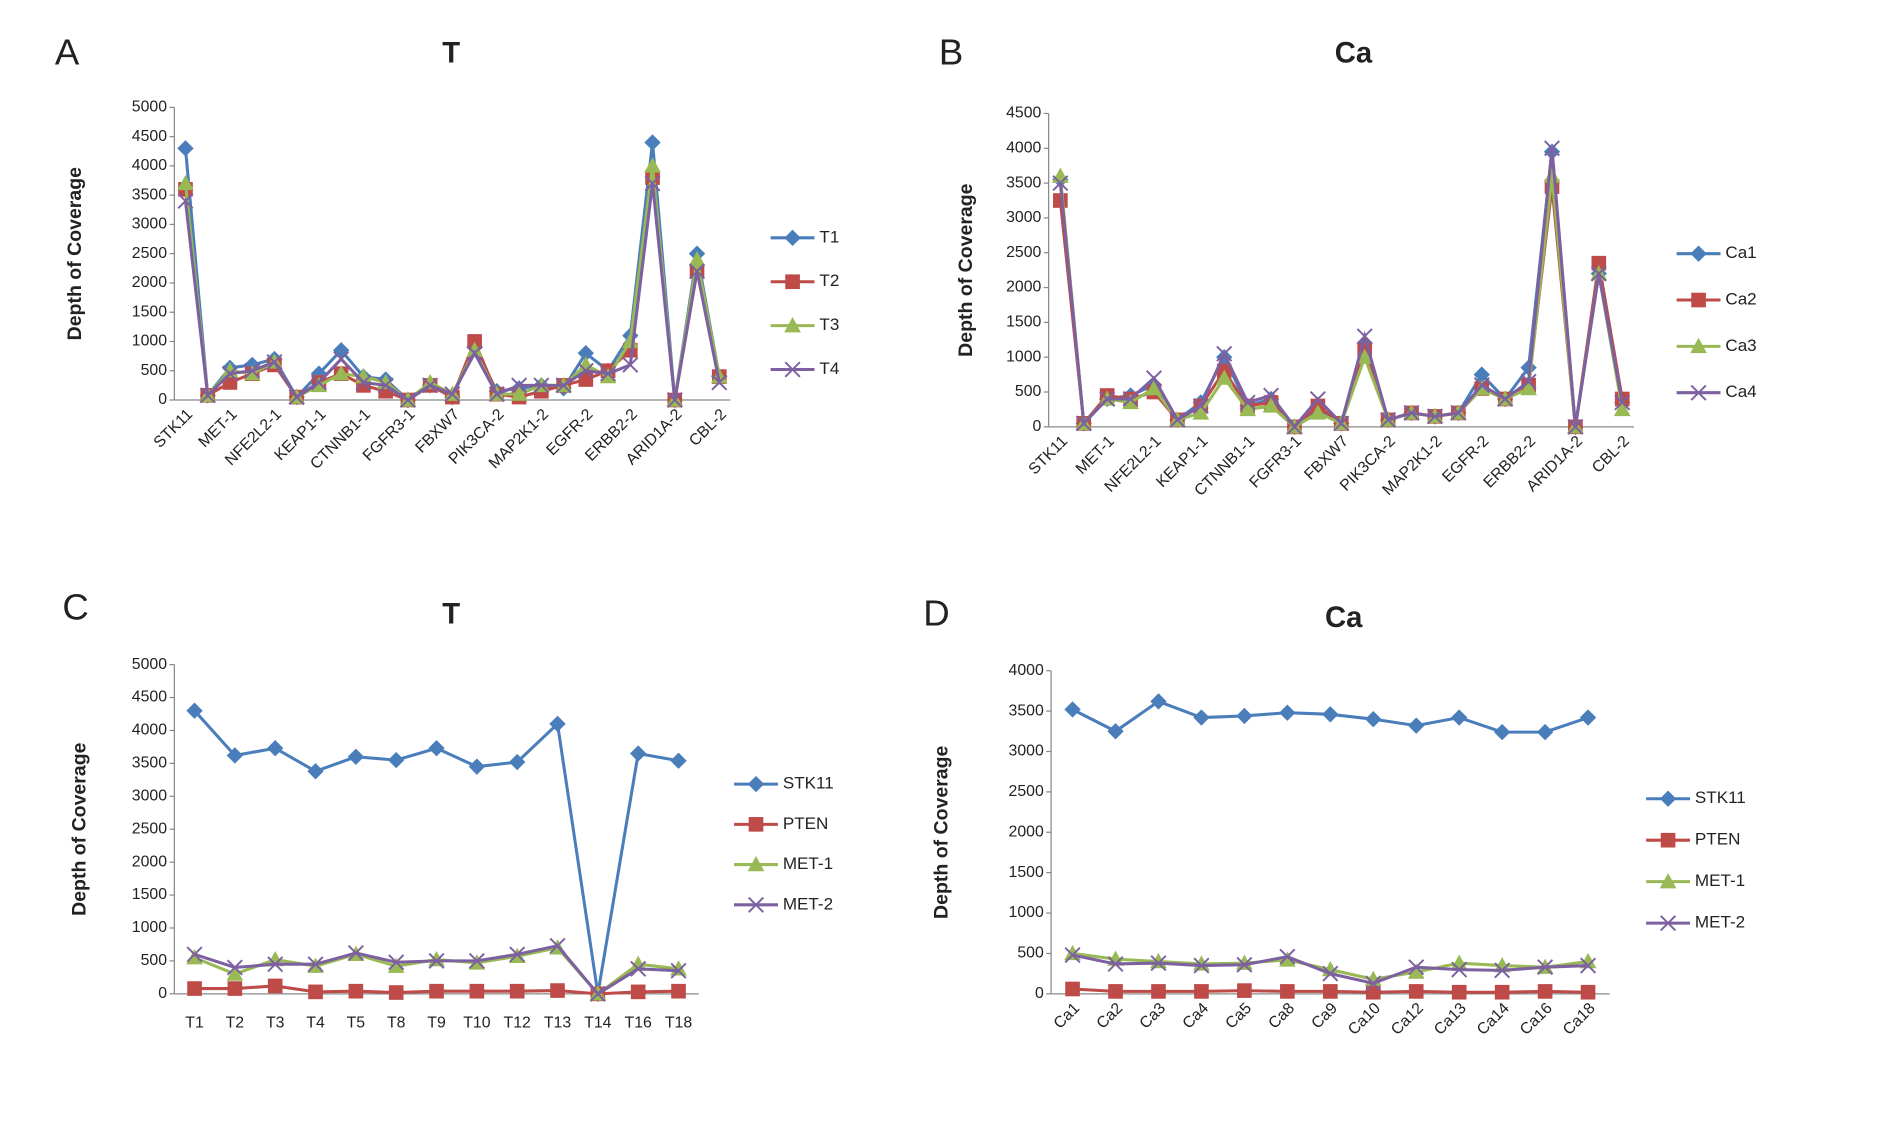 Image resolution: width=1890 pixels, height=1139 pixels. What do you see at coordinates (476, 1022) in the screenshot?
I see `x-tick-label: T10` at bounding box center [476, 1022].